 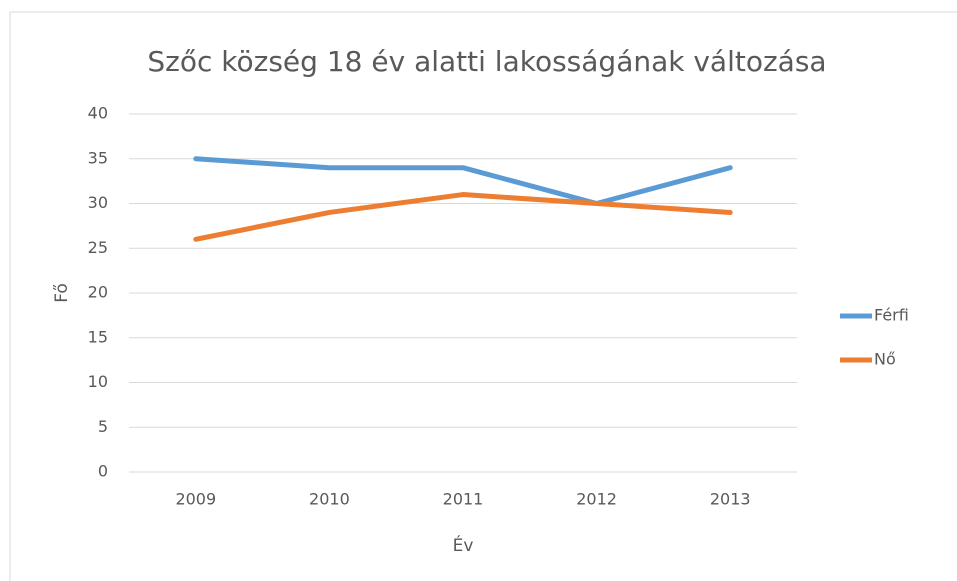 What do you see at coordinates (98, 381) in the screenshot?
I see `y-tick-label: 10` at bounding box center [98, 381].